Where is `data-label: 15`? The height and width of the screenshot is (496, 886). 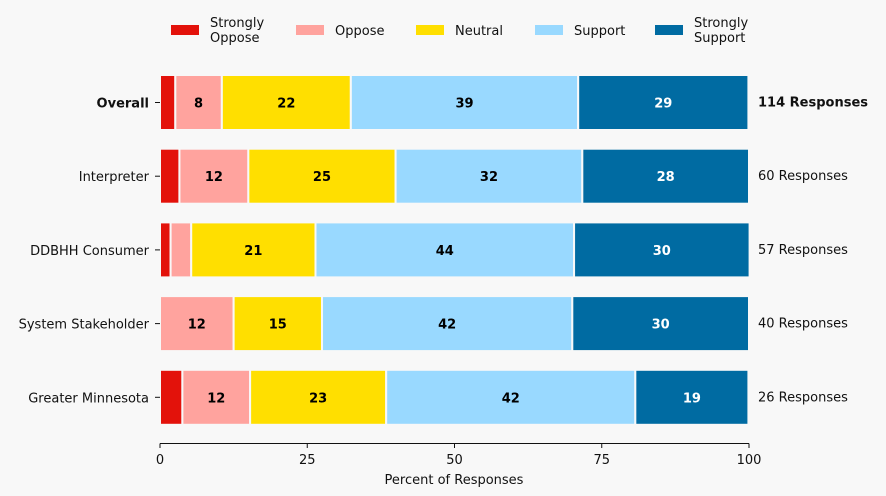
data-label: 15 is located at coordinates (278, 325).